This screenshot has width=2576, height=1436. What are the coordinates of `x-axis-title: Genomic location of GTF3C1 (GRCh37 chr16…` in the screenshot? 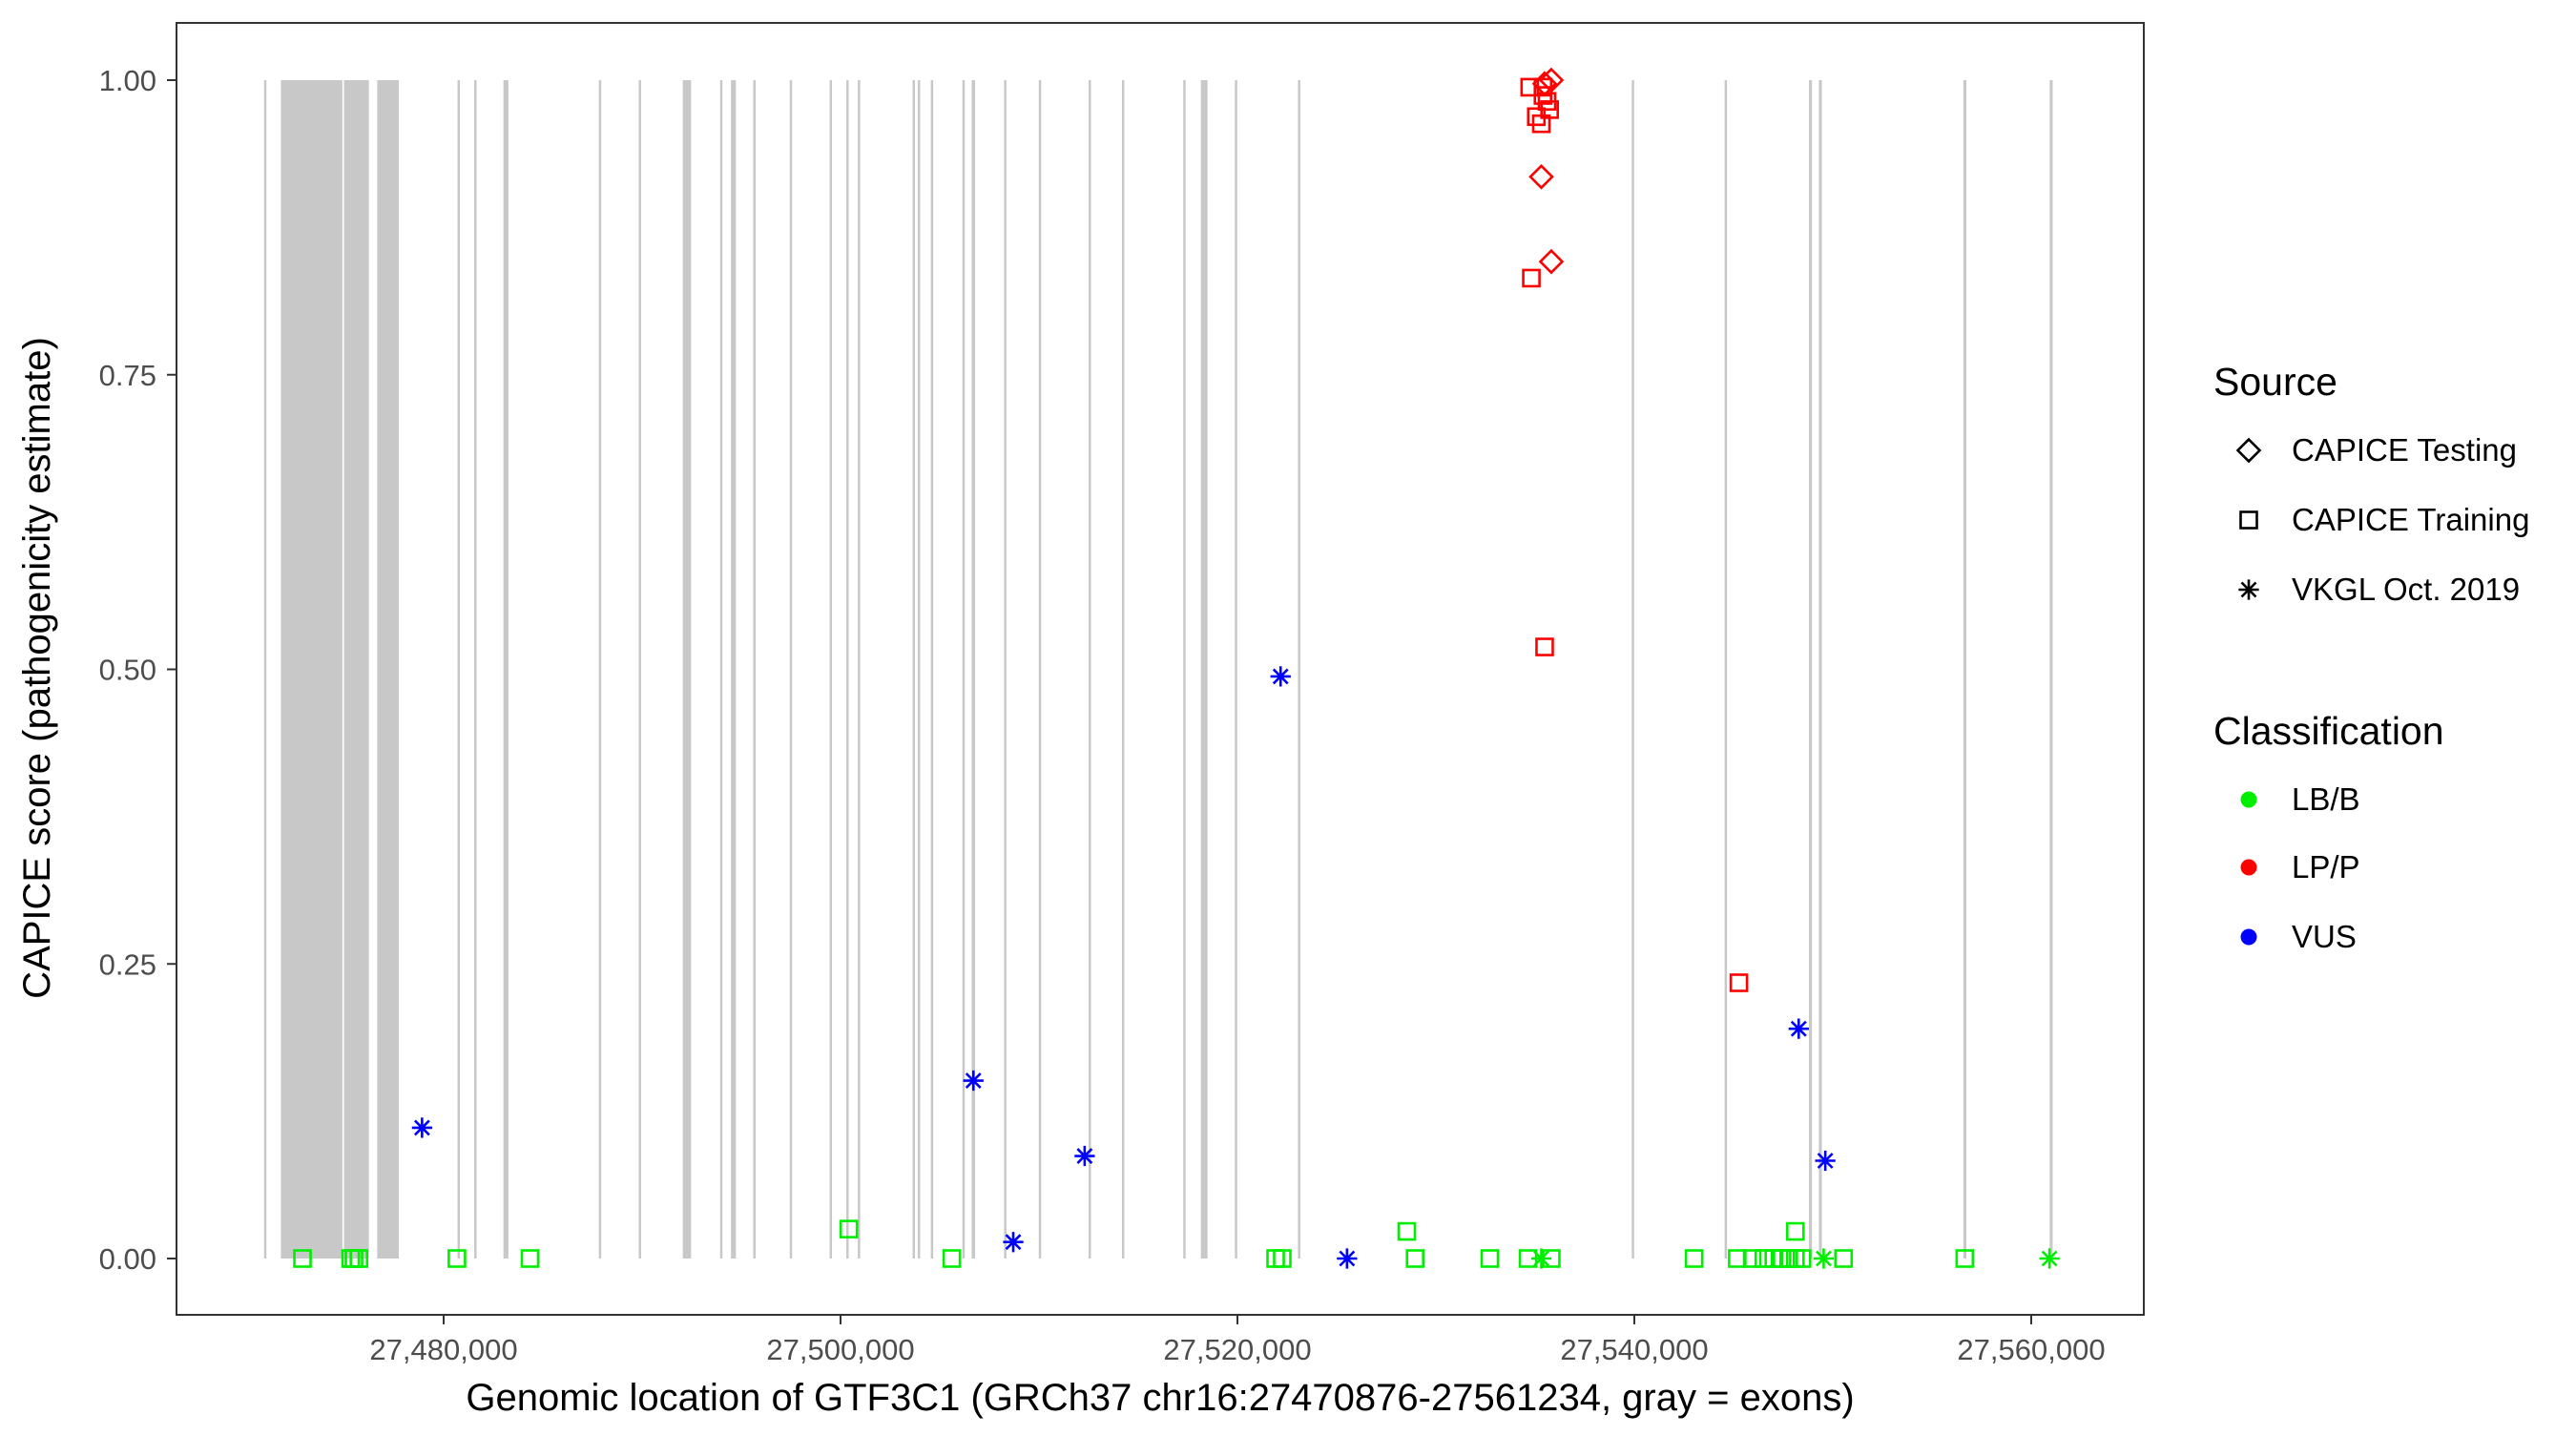 It's located at (1160, 1398).